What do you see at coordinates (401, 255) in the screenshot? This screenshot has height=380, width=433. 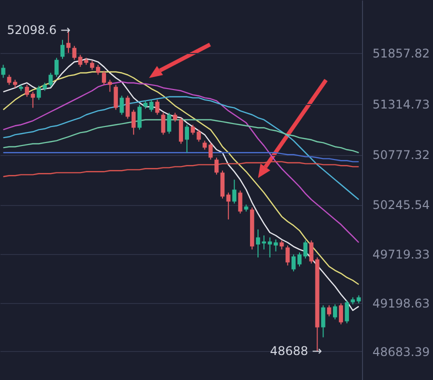 I see `y-tick-label: 49719.33` at bounding box center [401, 255].